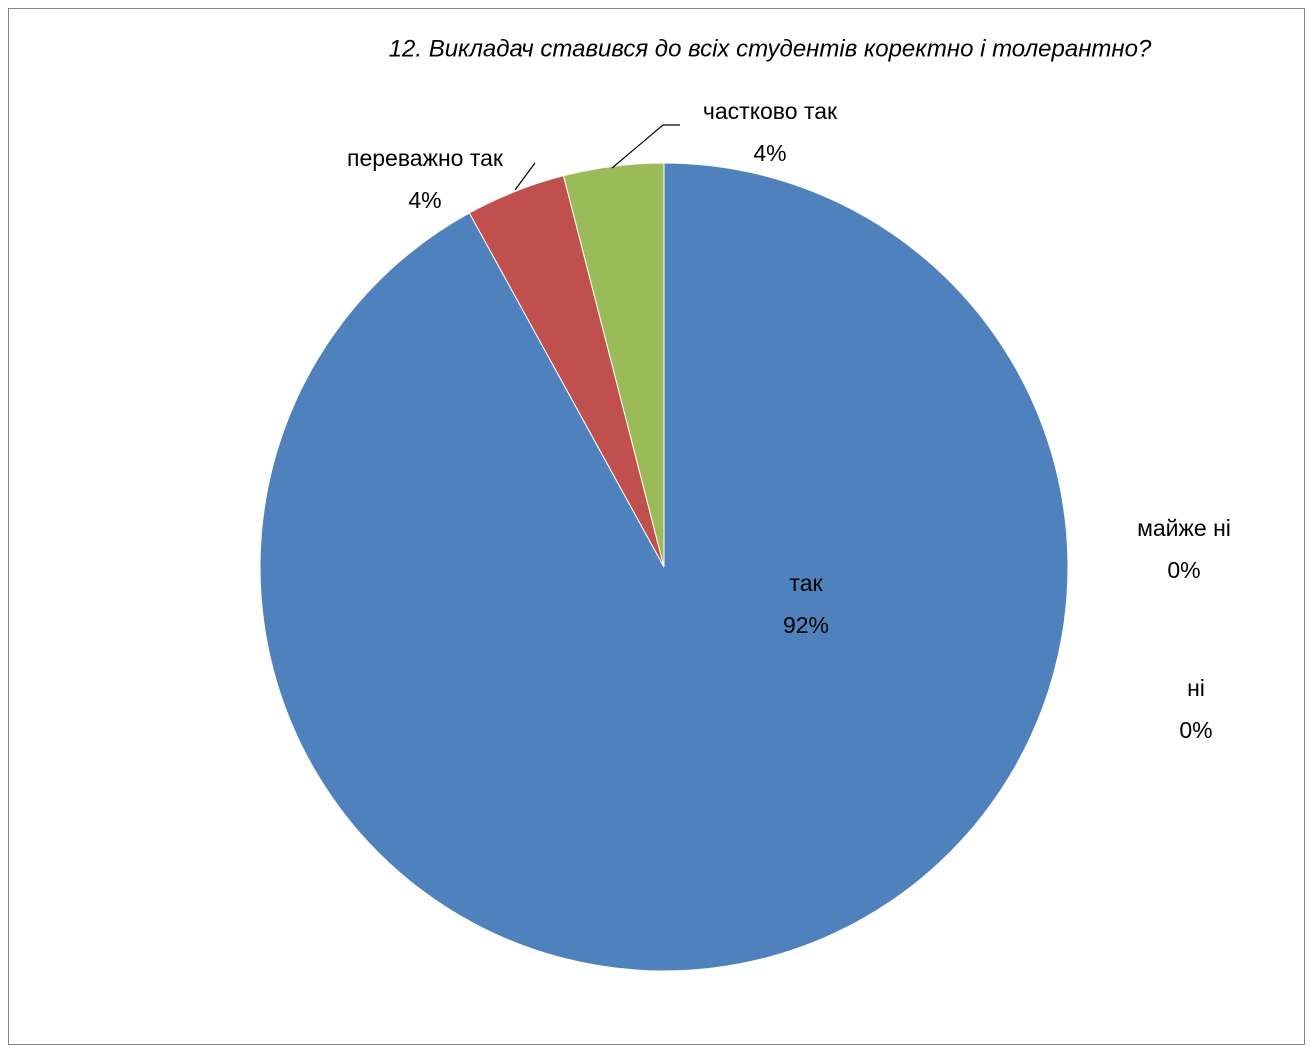 Image resolution: width=1312 pixels, height=1052 pixels. I want to click on slice-label: переважно так, so click(425, 158).